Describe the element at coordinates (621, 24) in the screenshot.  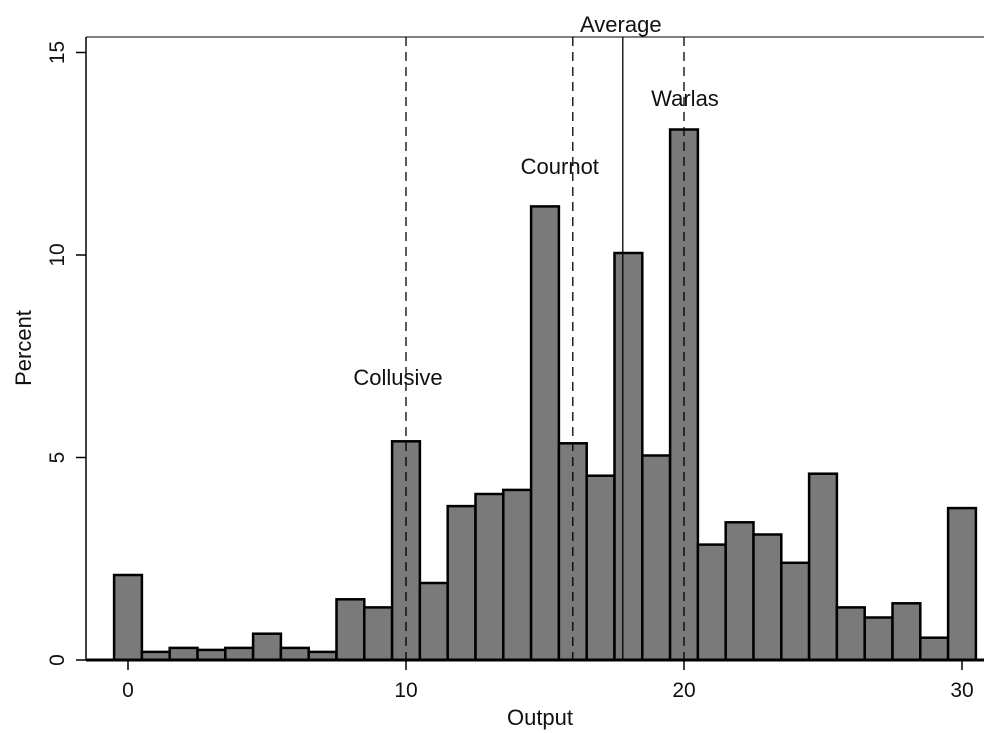
I see `reference-line-label: Average` at that location.